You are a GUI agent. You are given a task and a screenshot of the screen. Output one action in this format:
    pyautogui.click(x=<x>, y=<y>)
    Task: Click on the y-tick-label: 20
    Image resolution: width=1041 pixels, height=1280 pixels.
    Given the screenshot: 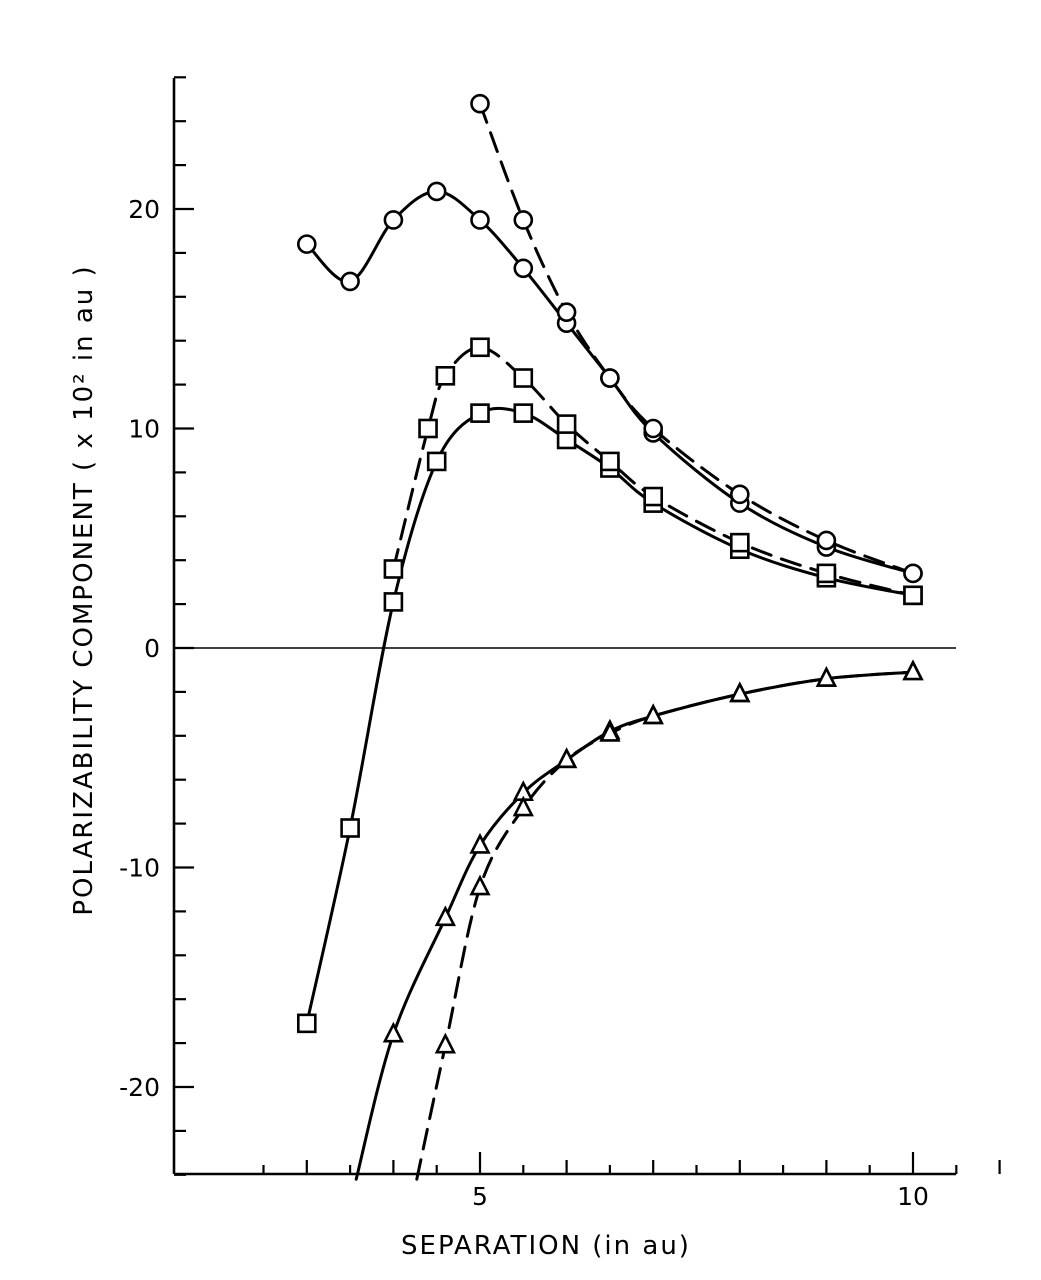 What is the action you would take?
    pyautogui.click(x=144, y=209)
    